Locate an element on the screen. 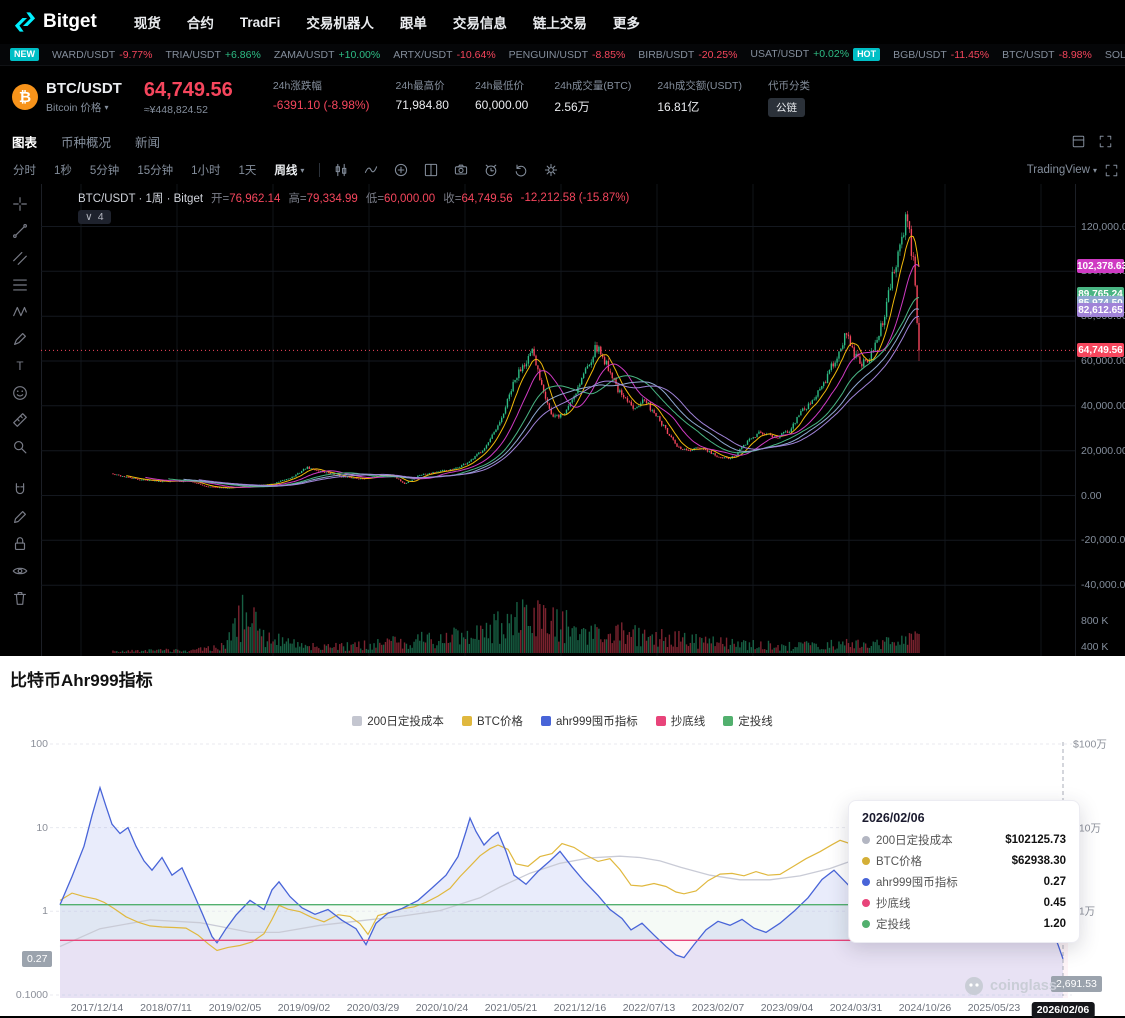 This screenshot has width=1125, height=1018. panel-layout-icon is located at coordinates (1078, 141).